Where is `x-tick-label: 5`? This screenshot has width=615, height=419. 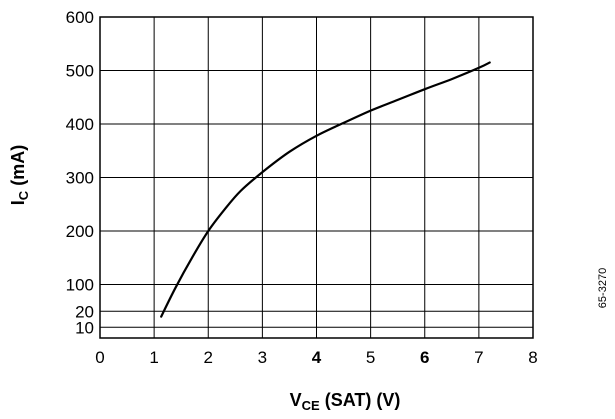
x-tick-label: 5 is located at coordinates (370, 357).